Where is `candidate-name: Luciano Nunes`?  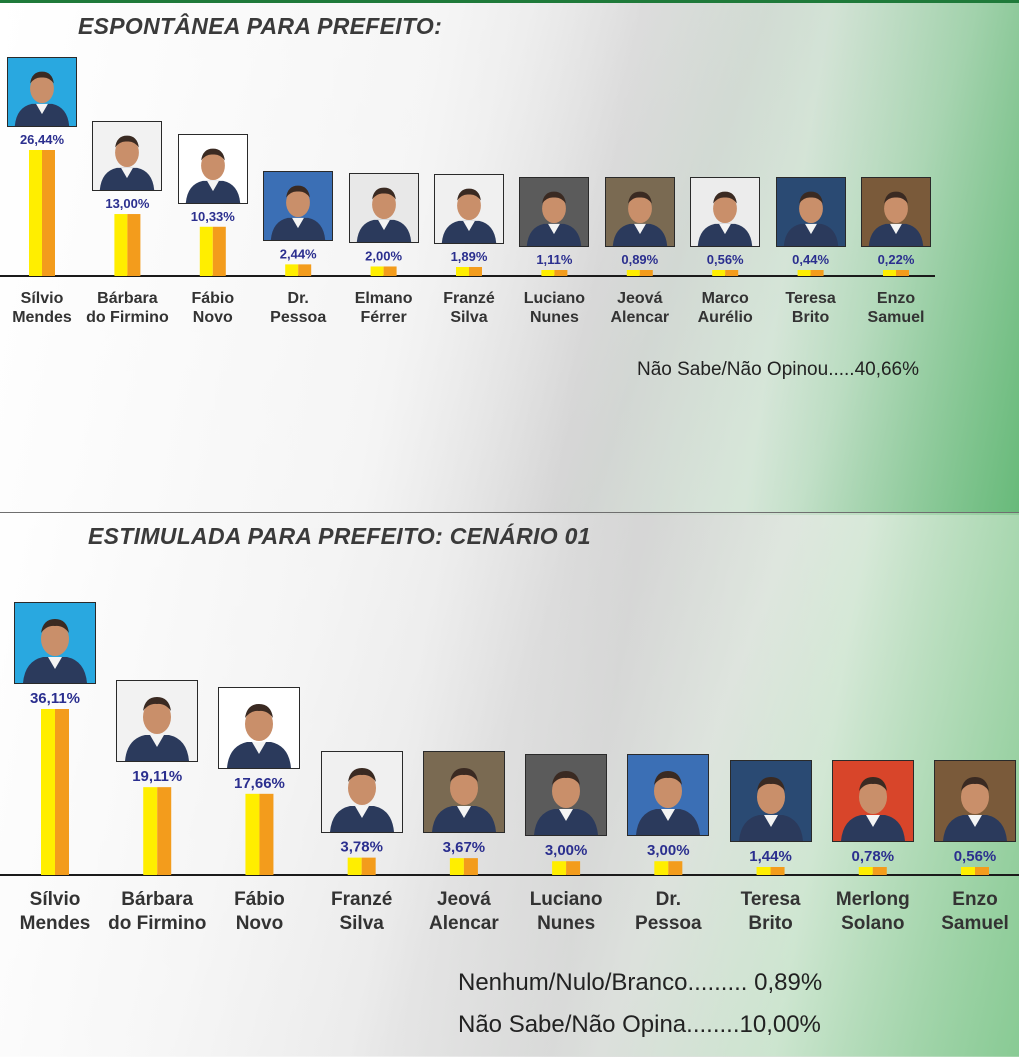
candidate-name: Luciano Nunes is located at coordinates (555, 308).